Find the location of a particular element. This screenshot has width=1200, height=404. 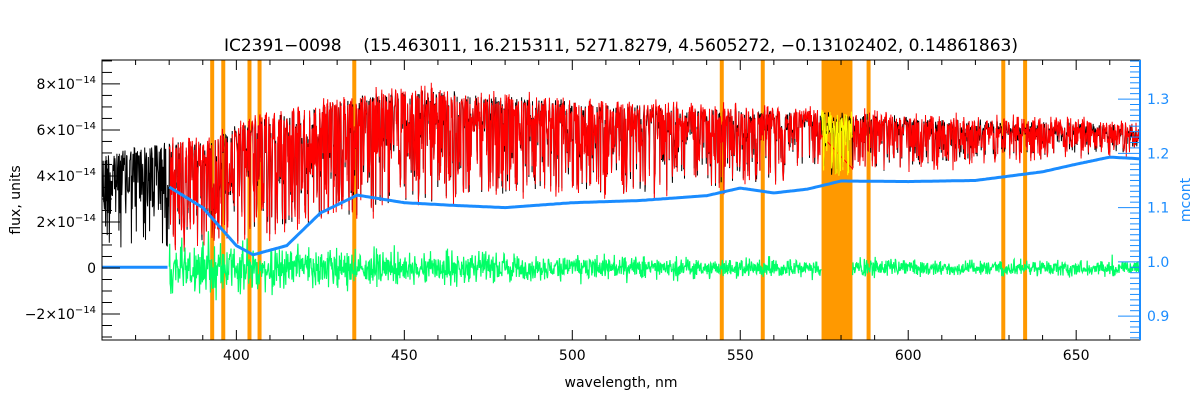

y-tick-label: −2×10⁻¹⁴ is located at coordinates (60, 314).